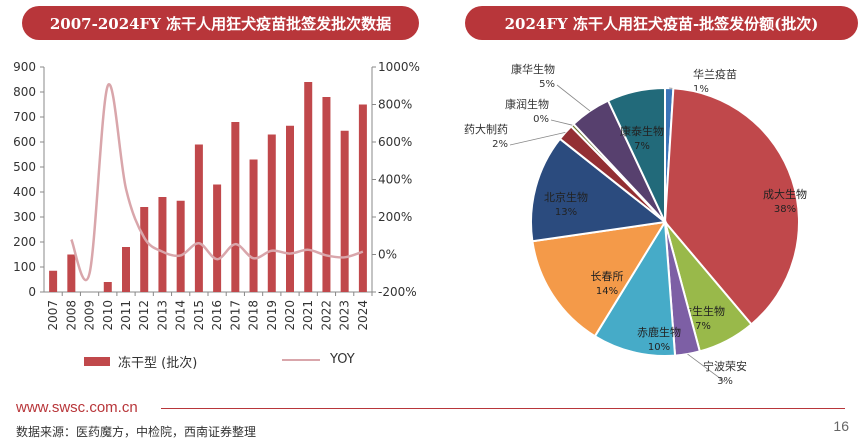 Image resolution: width=861 pixels, height=446 pixels. Describe the element at coordinates (387, 255) in the screenshot. I see `y2-tick-label: 0%` at that location.